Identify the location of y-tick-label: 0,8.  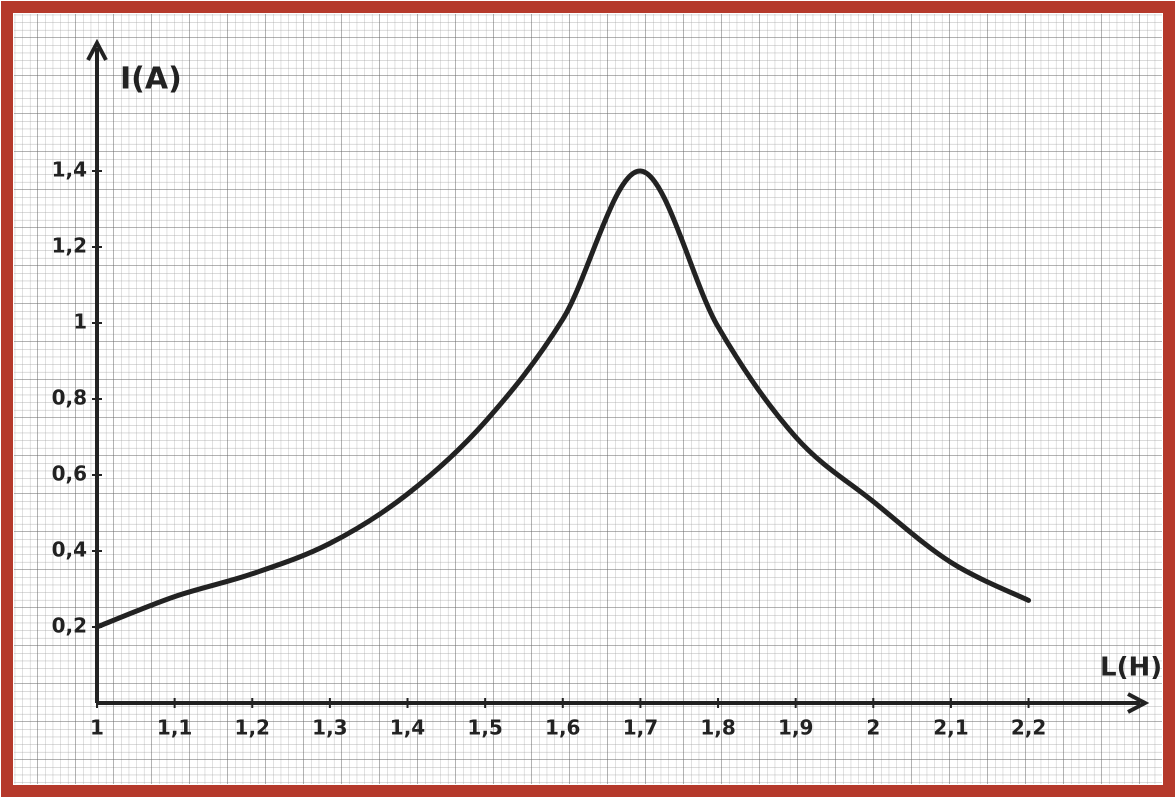
(69, 398).